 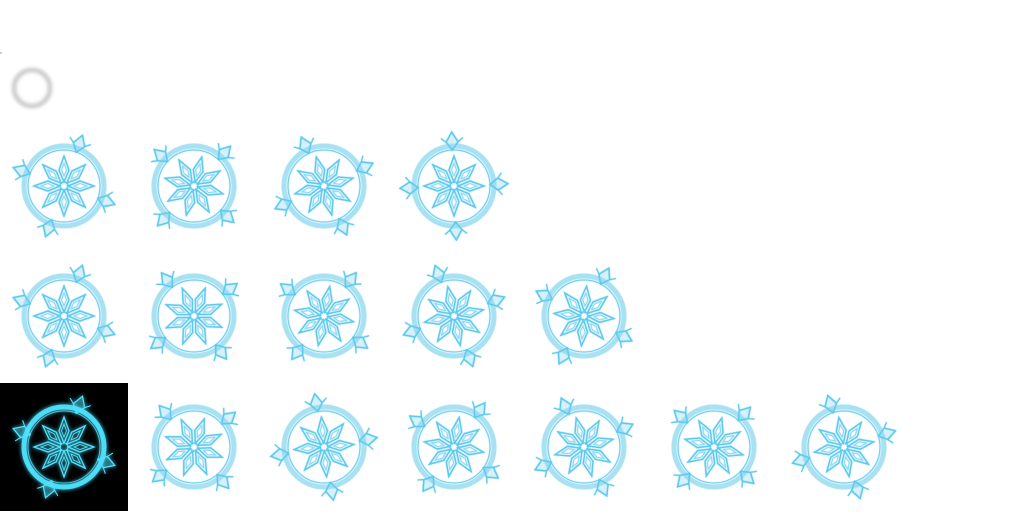 I want to click on glowing-snowflake-frame, so click(x=64, y=447).